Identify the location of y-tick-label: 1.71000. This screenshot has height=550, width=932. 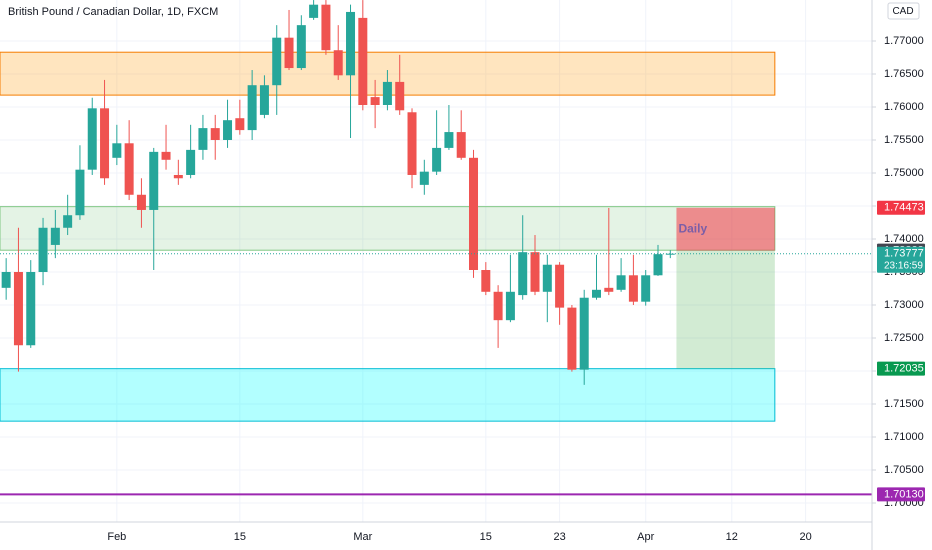
(904, 437).